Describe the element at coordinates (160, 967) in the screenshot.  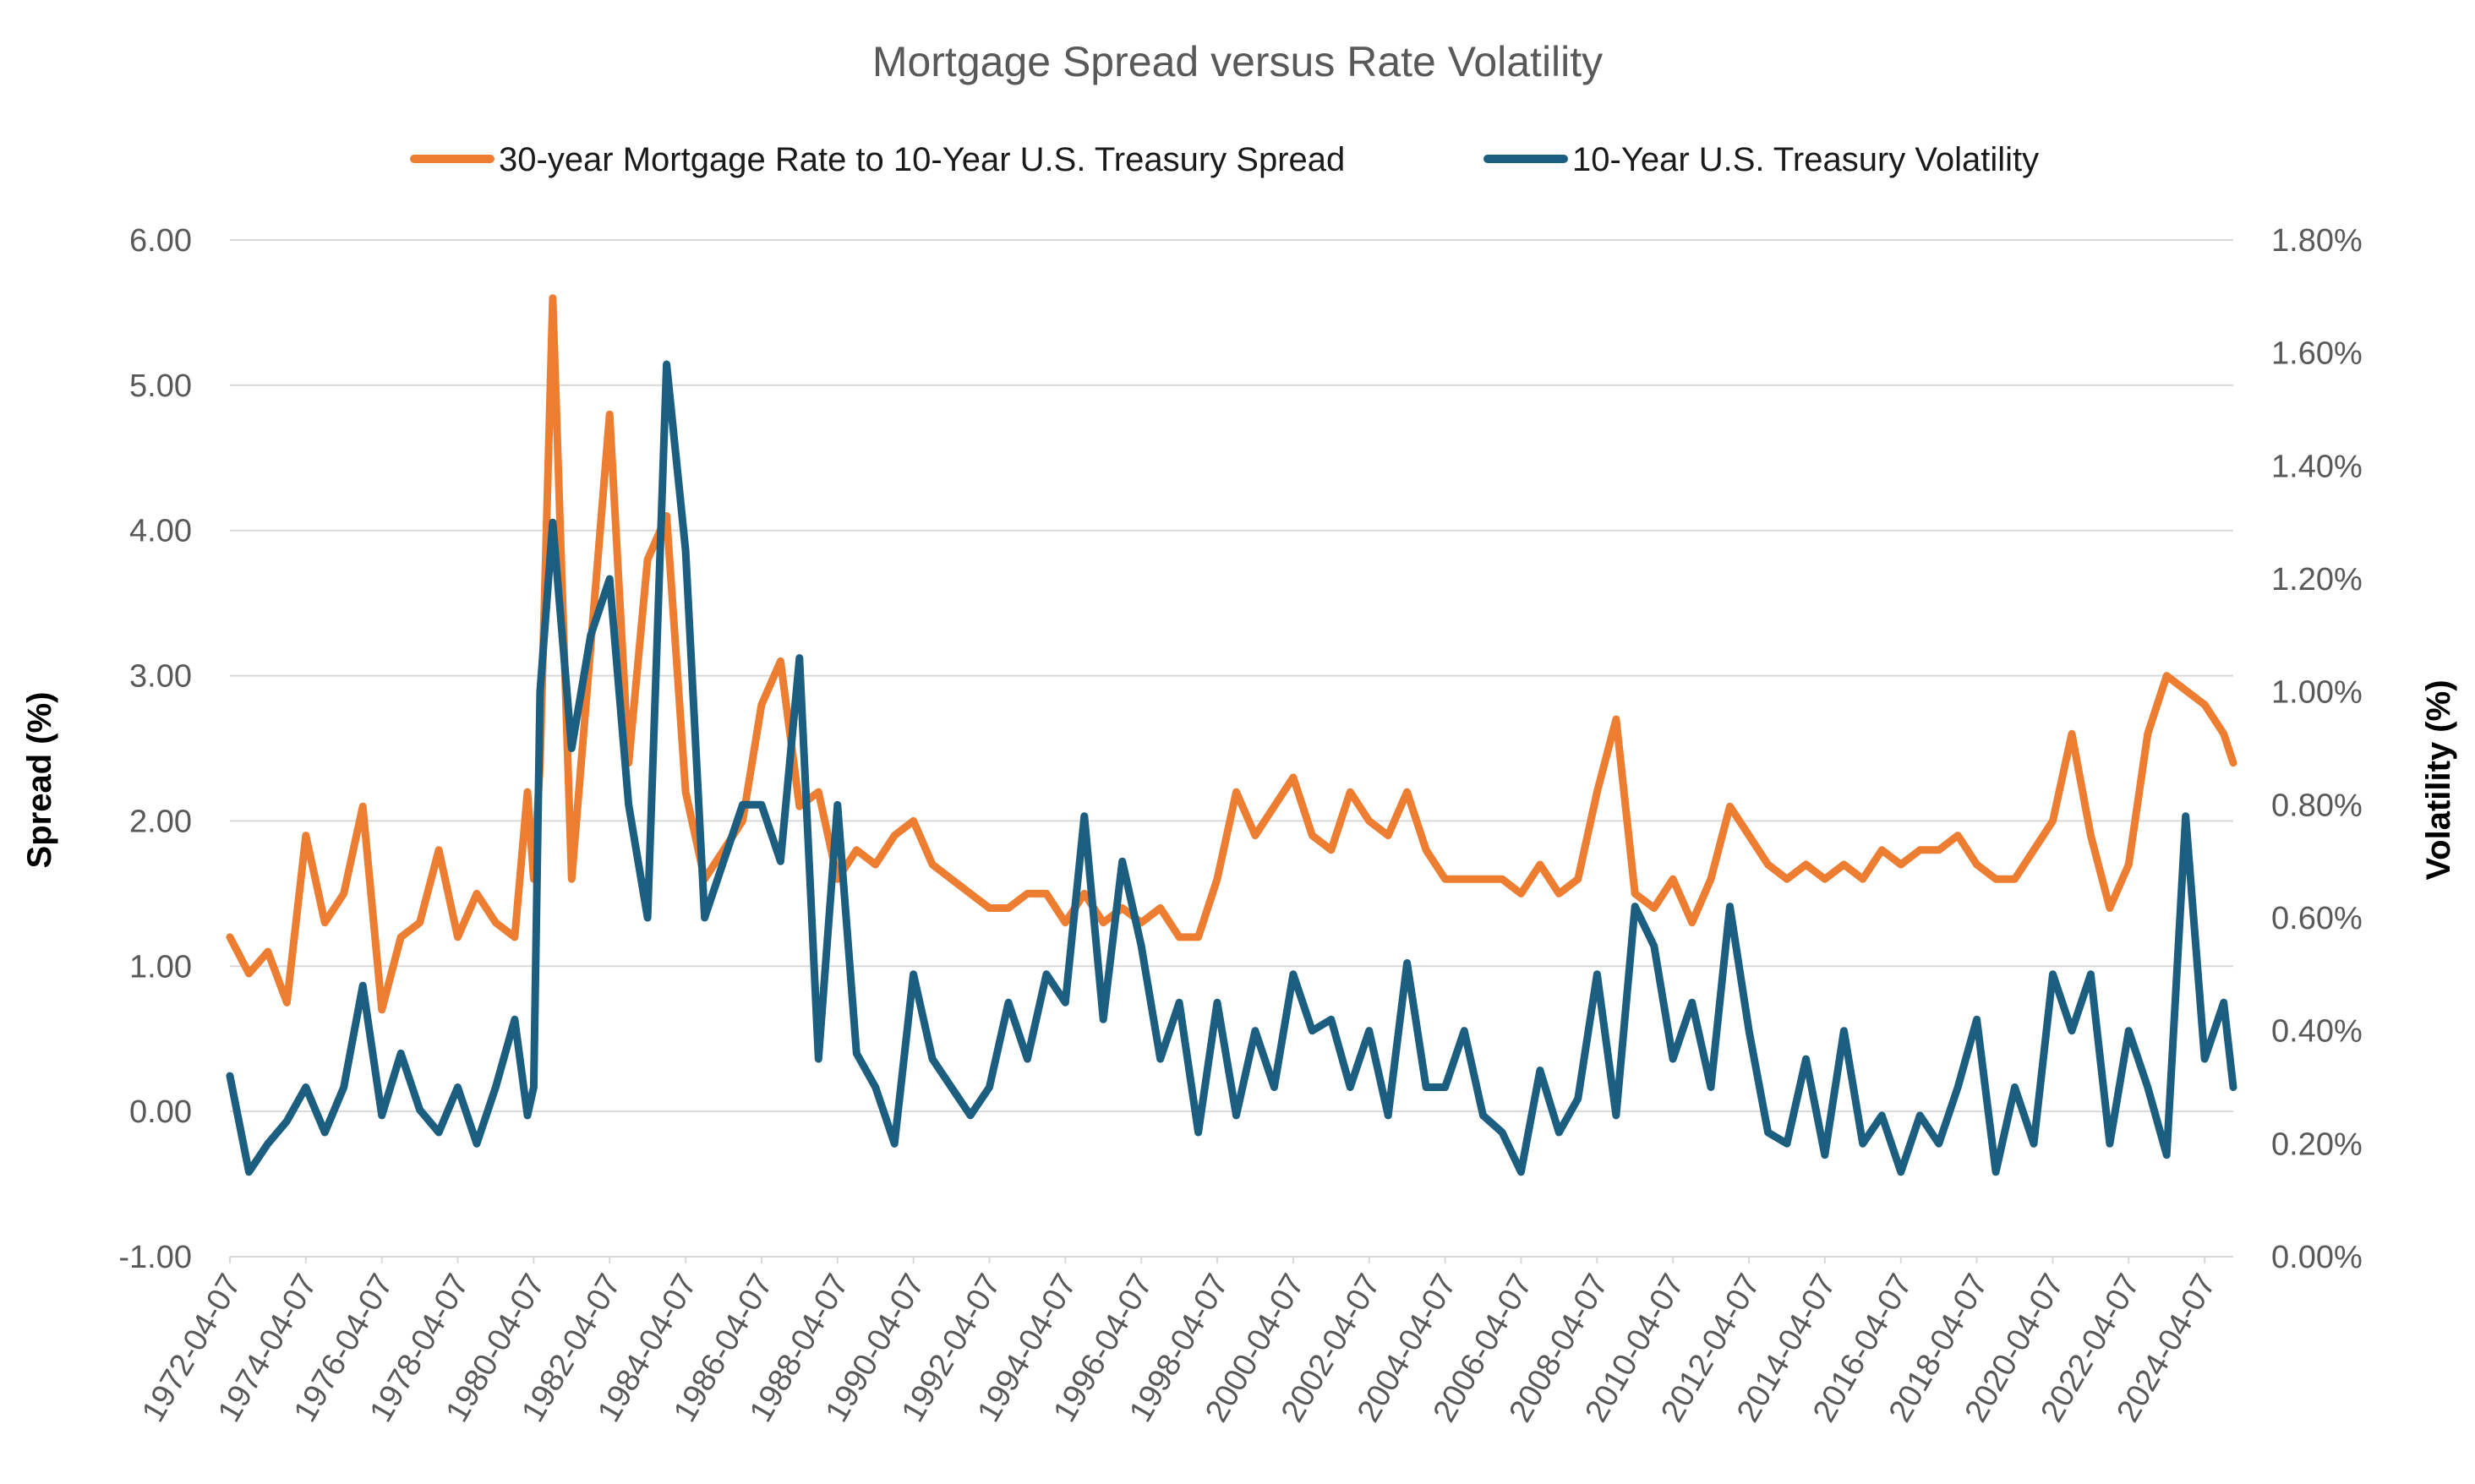
I see `left-tick-label: 1.00` at that location.